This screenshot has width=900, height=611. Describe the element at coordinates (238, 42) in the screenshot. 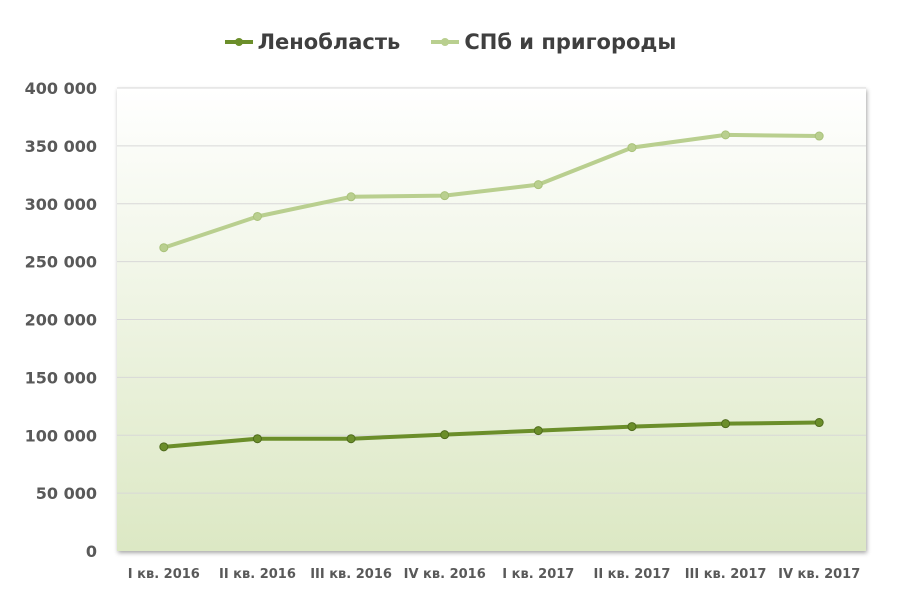

I see `legend-marker-lenoblast-icon` at that location.